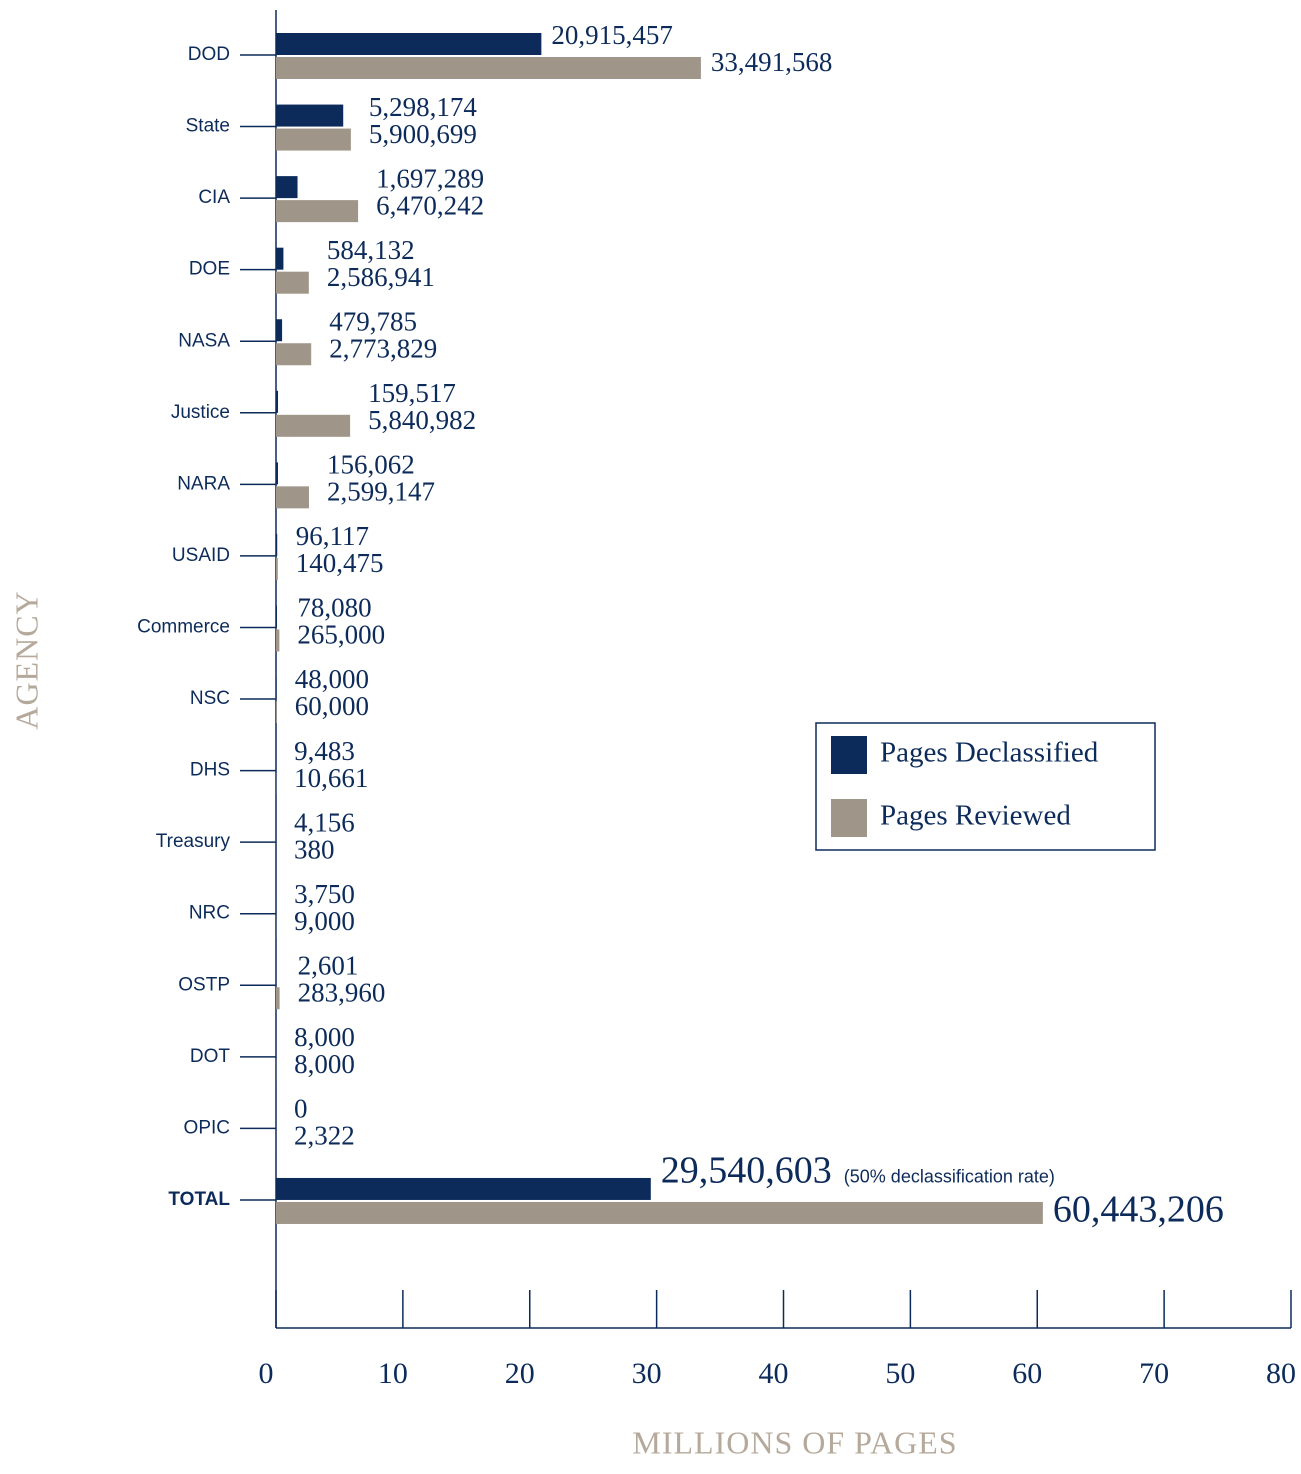  Describe the element at coordinates (203, 483) in the screenshot. I see `y-tick-label: NARA` at that location.